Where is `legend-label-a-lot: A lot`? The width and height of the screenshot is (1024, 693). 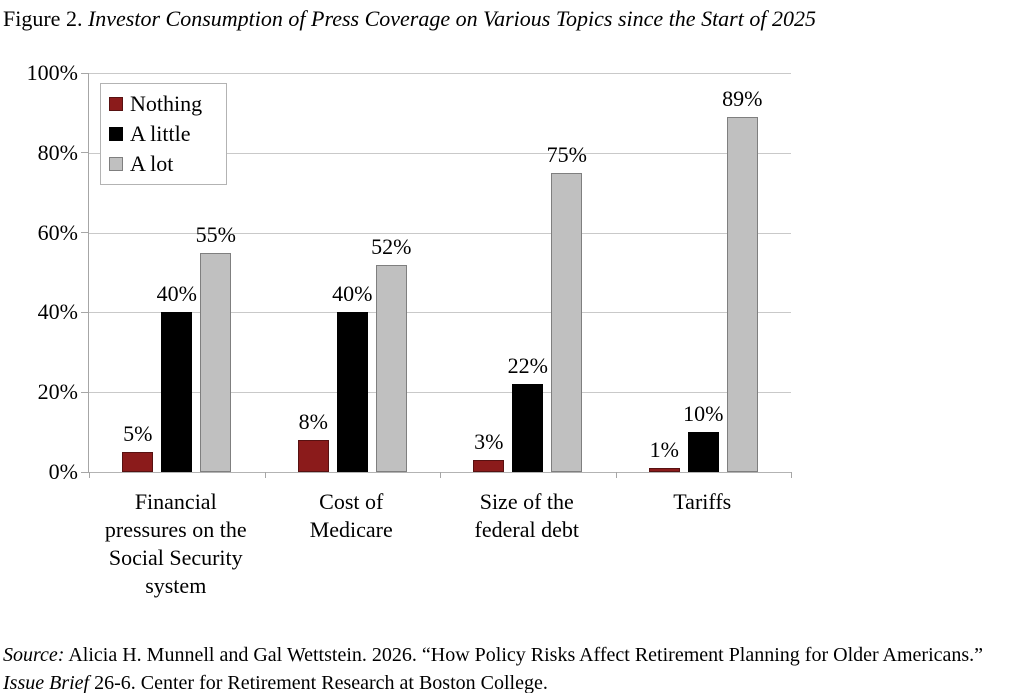
legend-label-a-lot: A lot is located at coordinates (152, 163).